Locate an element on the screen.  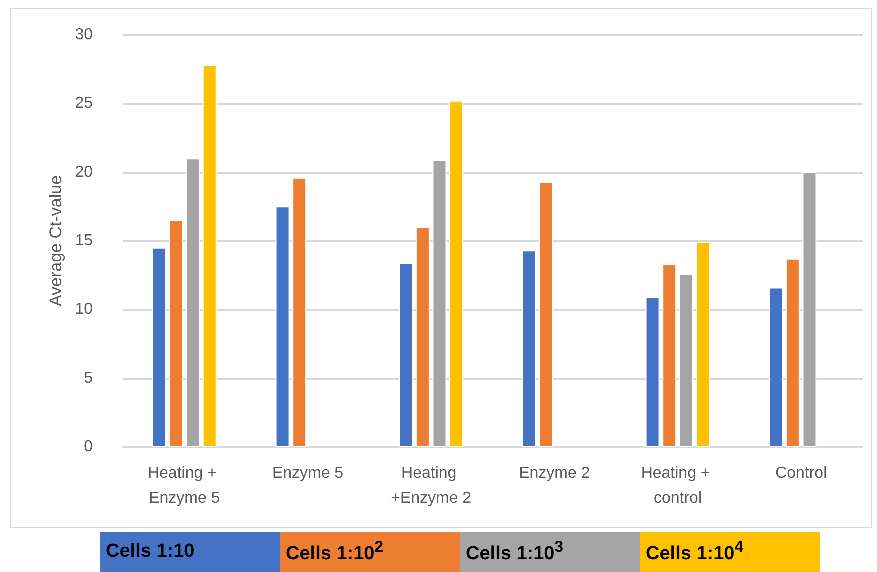
y-tick-label: 0 is located at coordinates (89, 447).